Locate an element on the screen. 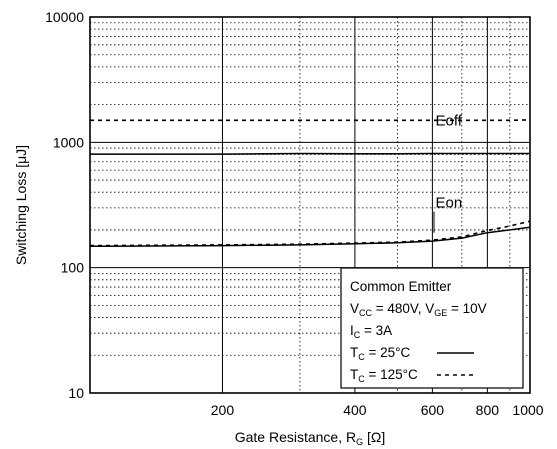 This screenshot has height=449, width=557. x-axis-label: Gate Resistance, RG [Ω] is located at coordinates (310, 438).